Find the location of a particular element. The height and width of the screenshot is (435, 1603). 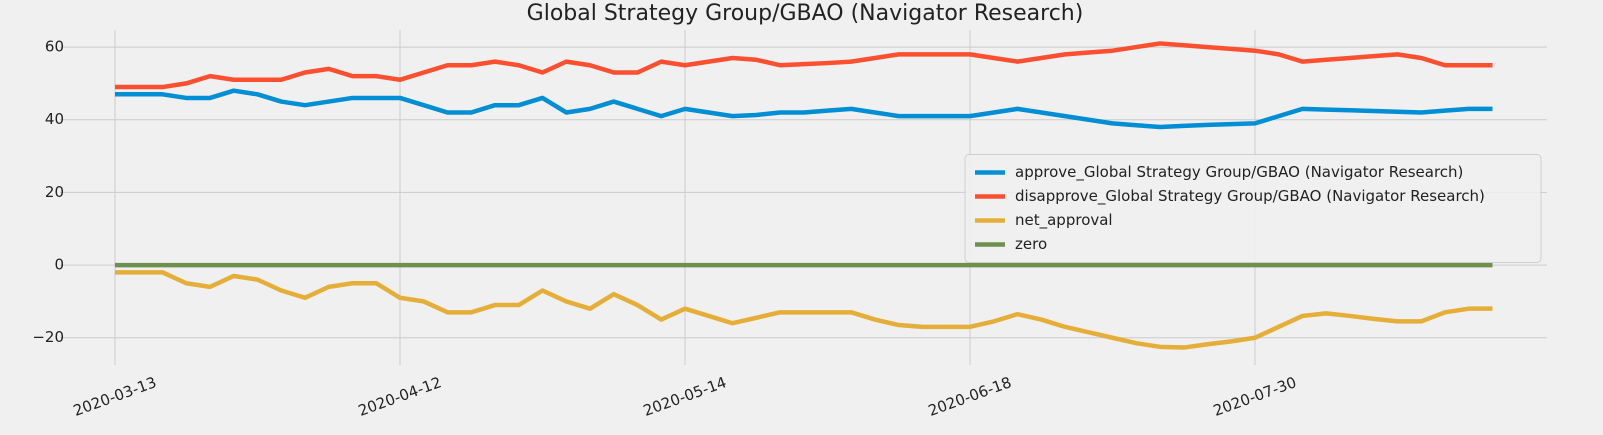

y-tick-label: 0 is located at coordinates (59, 265).